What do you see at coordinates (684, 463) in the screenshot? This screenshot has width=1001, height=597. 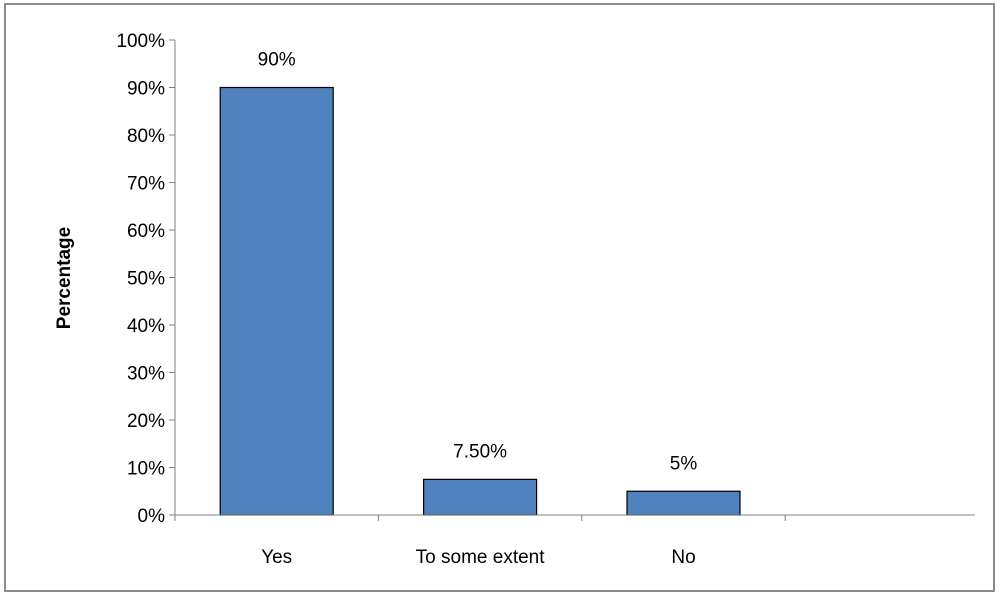 I see `data-label: 5%` at bounding box center [684, 463].